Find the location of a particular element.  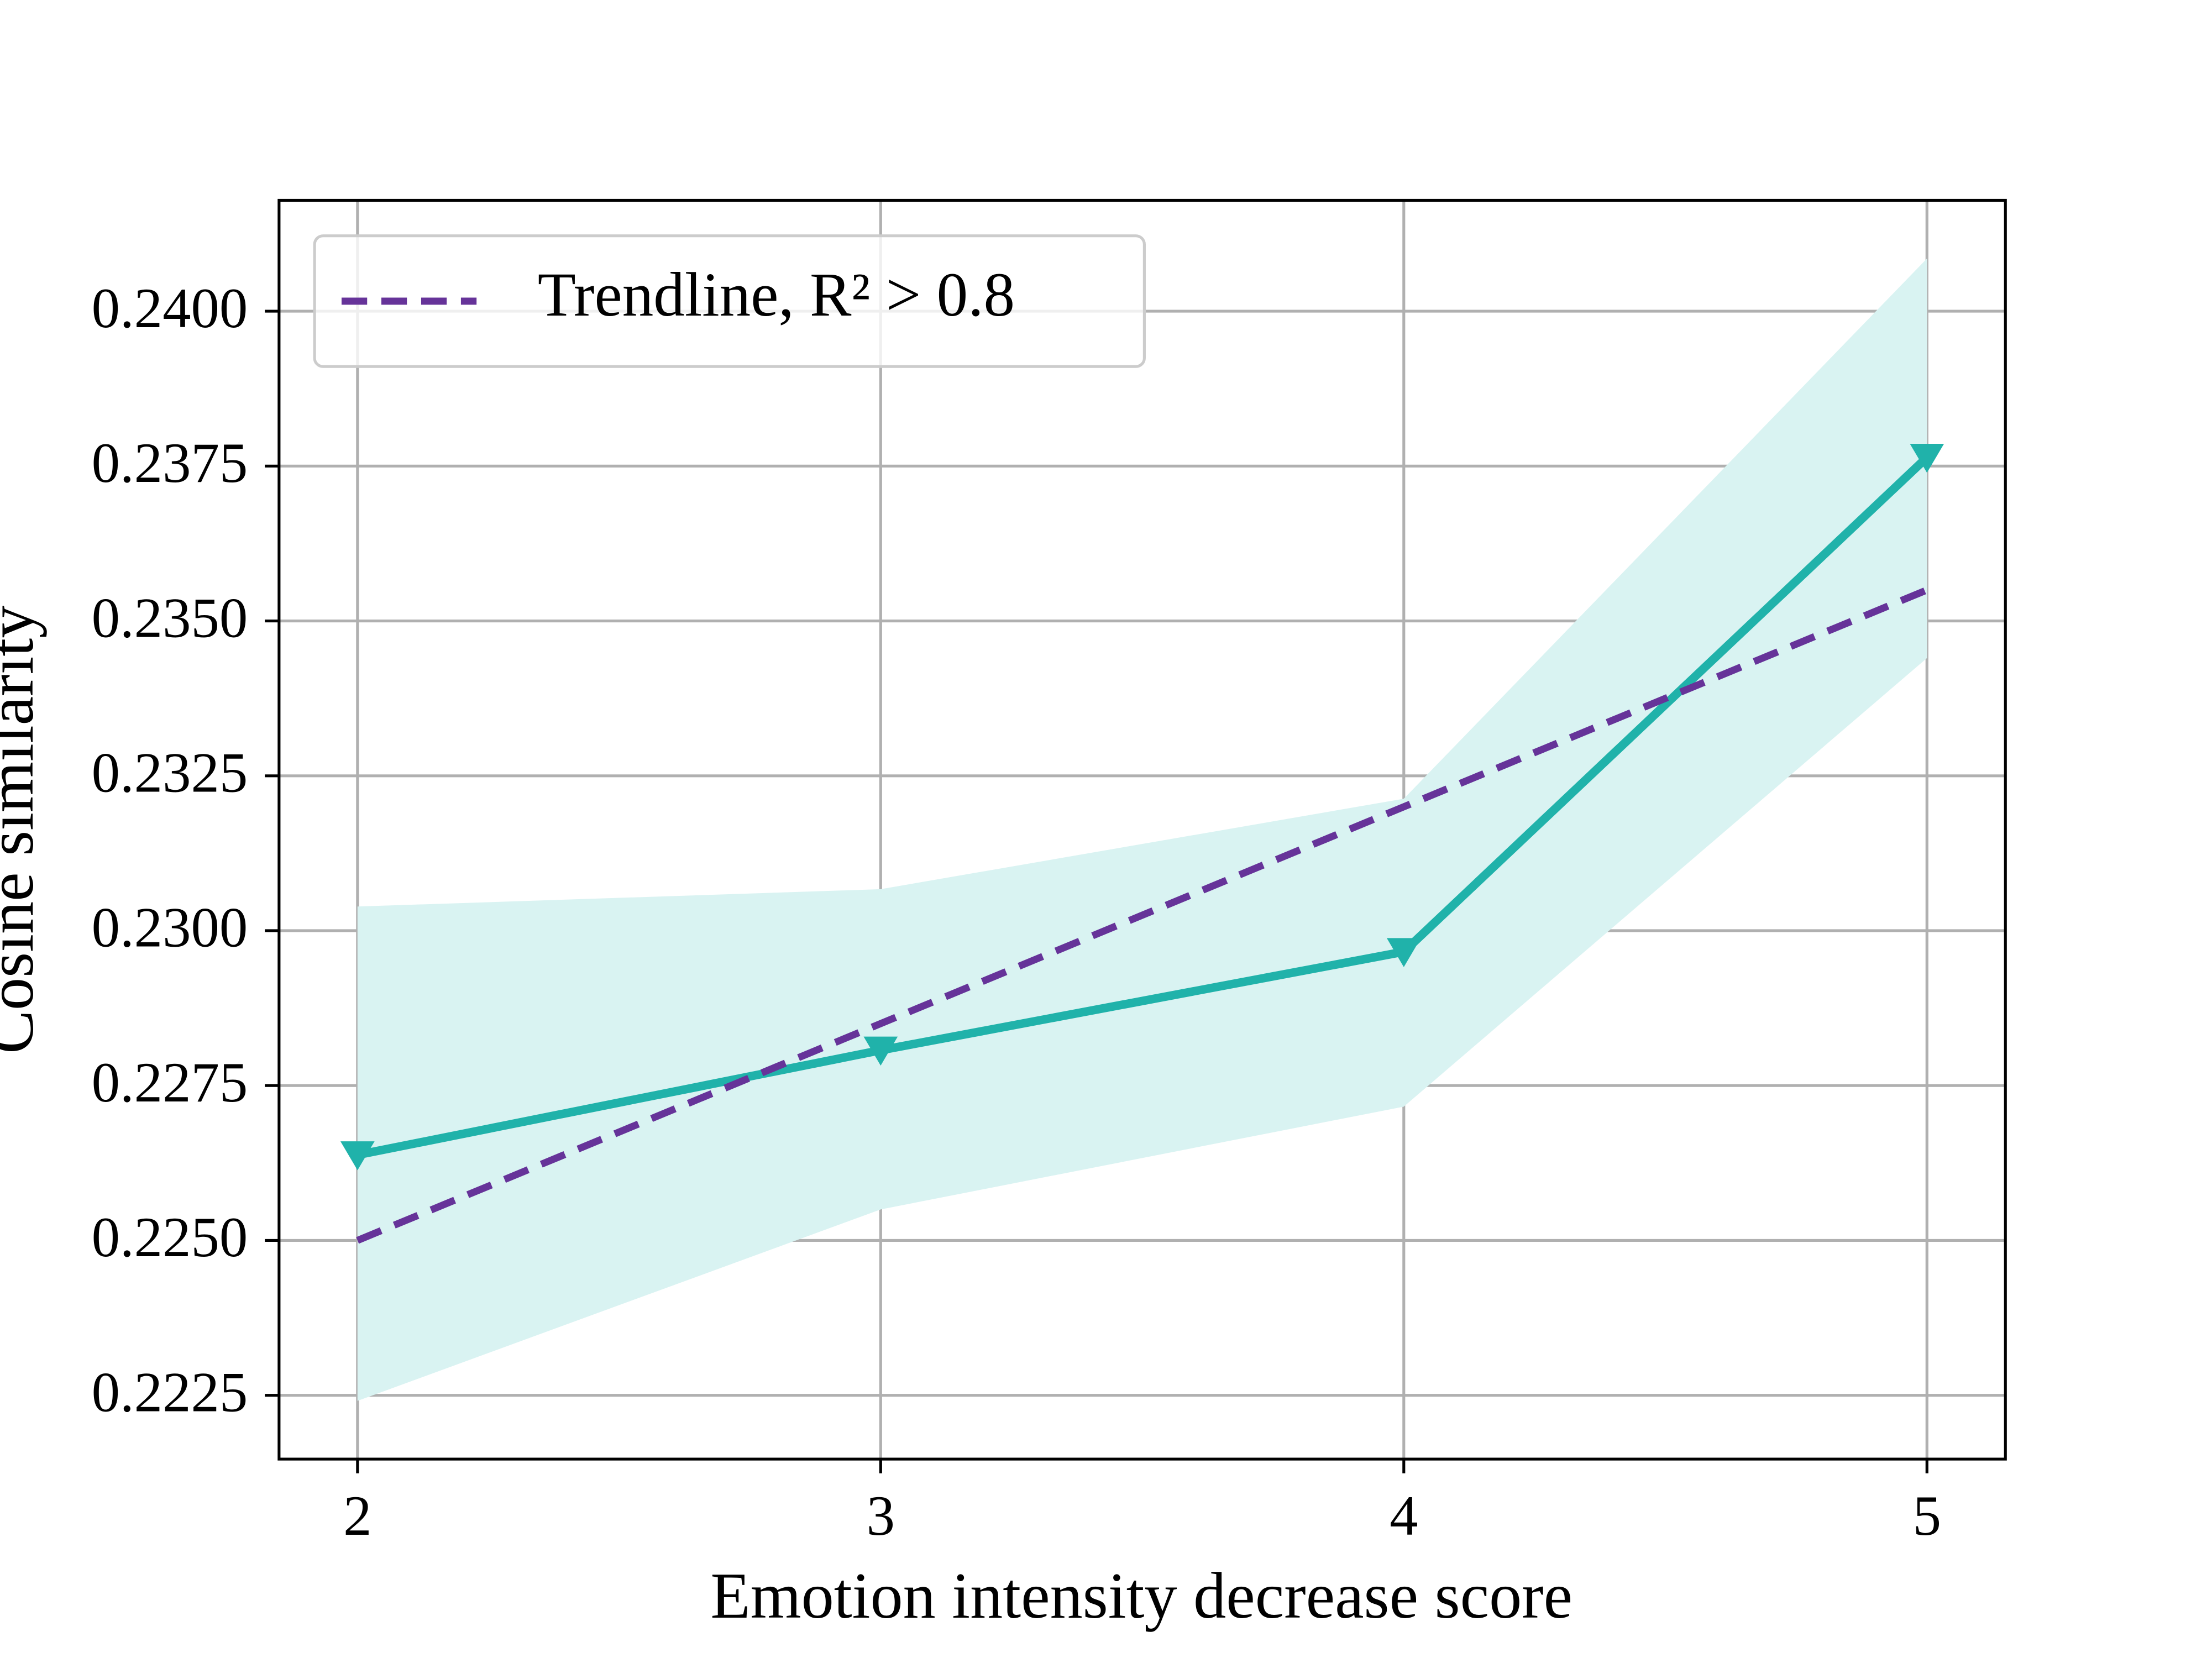

y-tick-label: 0.2250 is located at coordinates (170, 1237).